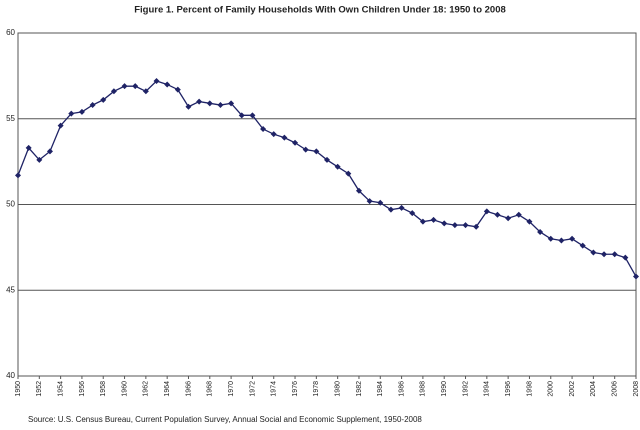 The height and width of the screenshot is (430, 640). I want to click on x-tick-label: 1970, so click(231, 389).